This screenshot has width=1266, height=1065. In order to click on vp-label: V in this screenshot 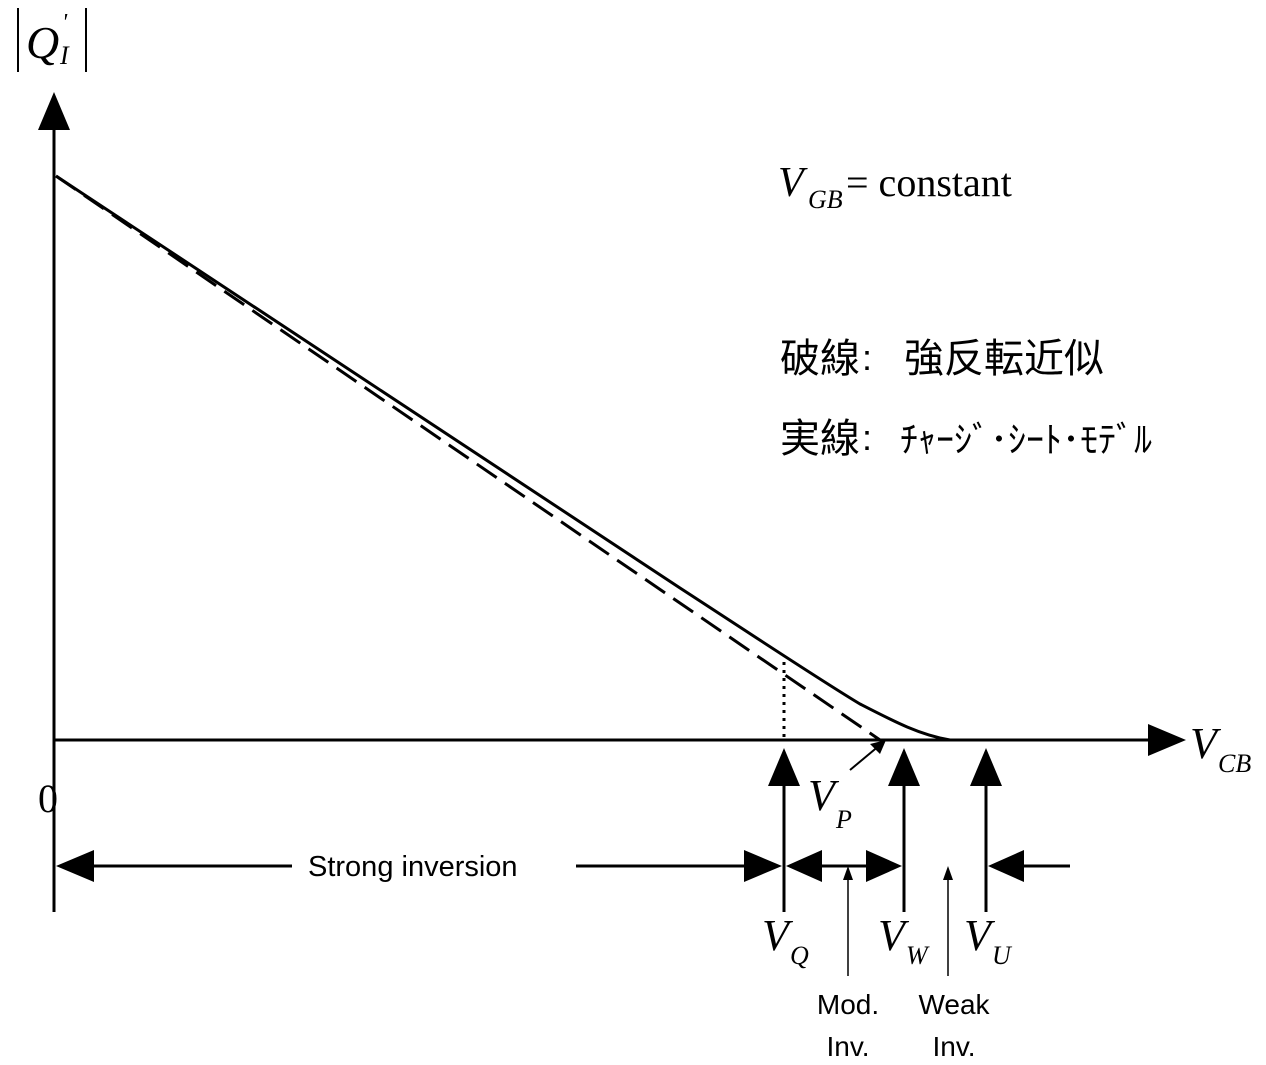, I will do `click(824, 795)`.